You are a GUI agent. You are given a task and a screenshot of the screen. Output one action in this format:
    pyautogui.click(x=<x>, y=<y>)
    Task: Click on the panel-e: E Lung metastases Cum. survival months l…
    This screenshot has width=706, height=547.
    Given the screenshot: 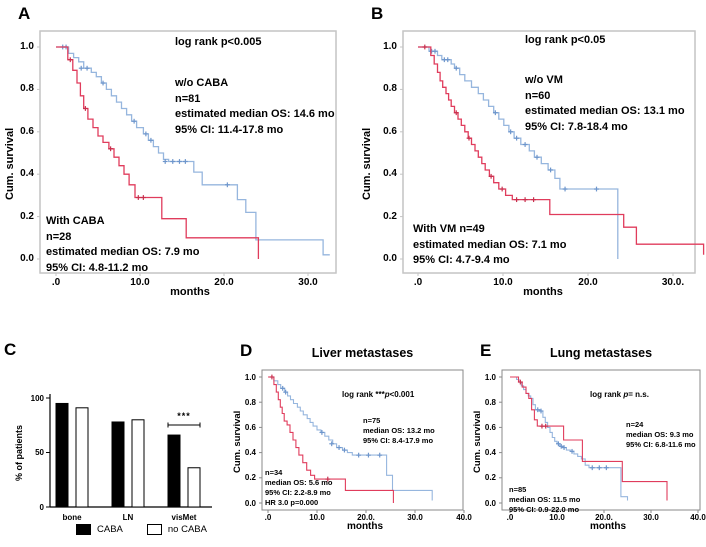 What is the action you would take?
    pyautogui.click(x=588, y=441)
    